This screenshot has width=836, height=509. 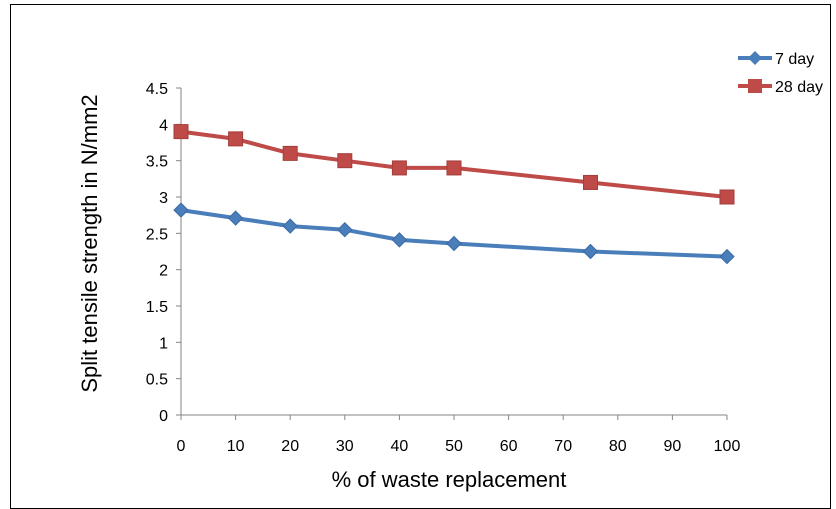 What do you see at coordinates (563, 446) in the screenshot?
I see `x-tick-label: 70` at bounding box center [563, 446].